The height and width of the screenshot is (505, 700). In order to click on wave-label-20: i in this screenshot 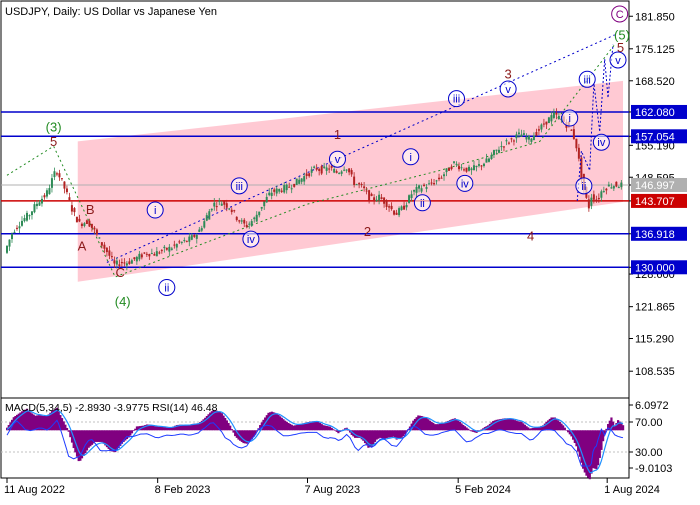, I will do `click(569, 119)`.